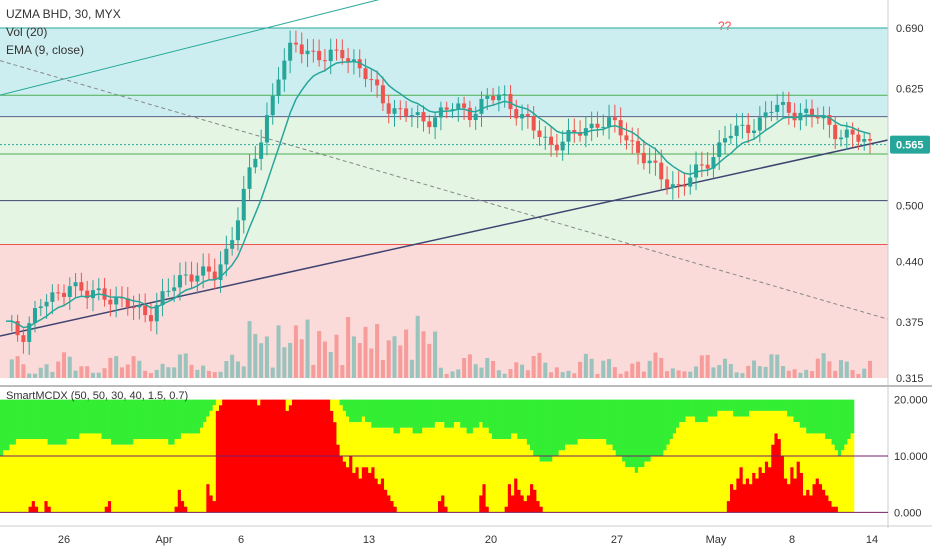 Image resolution: width=932 pixels, height=555 pixels. Describe the element at coordinates (97, 396) in the screenshot. I see `indicator-label: SmartMCDX (50, 50, 30, 40, 1.5, 0.7)` at that location.